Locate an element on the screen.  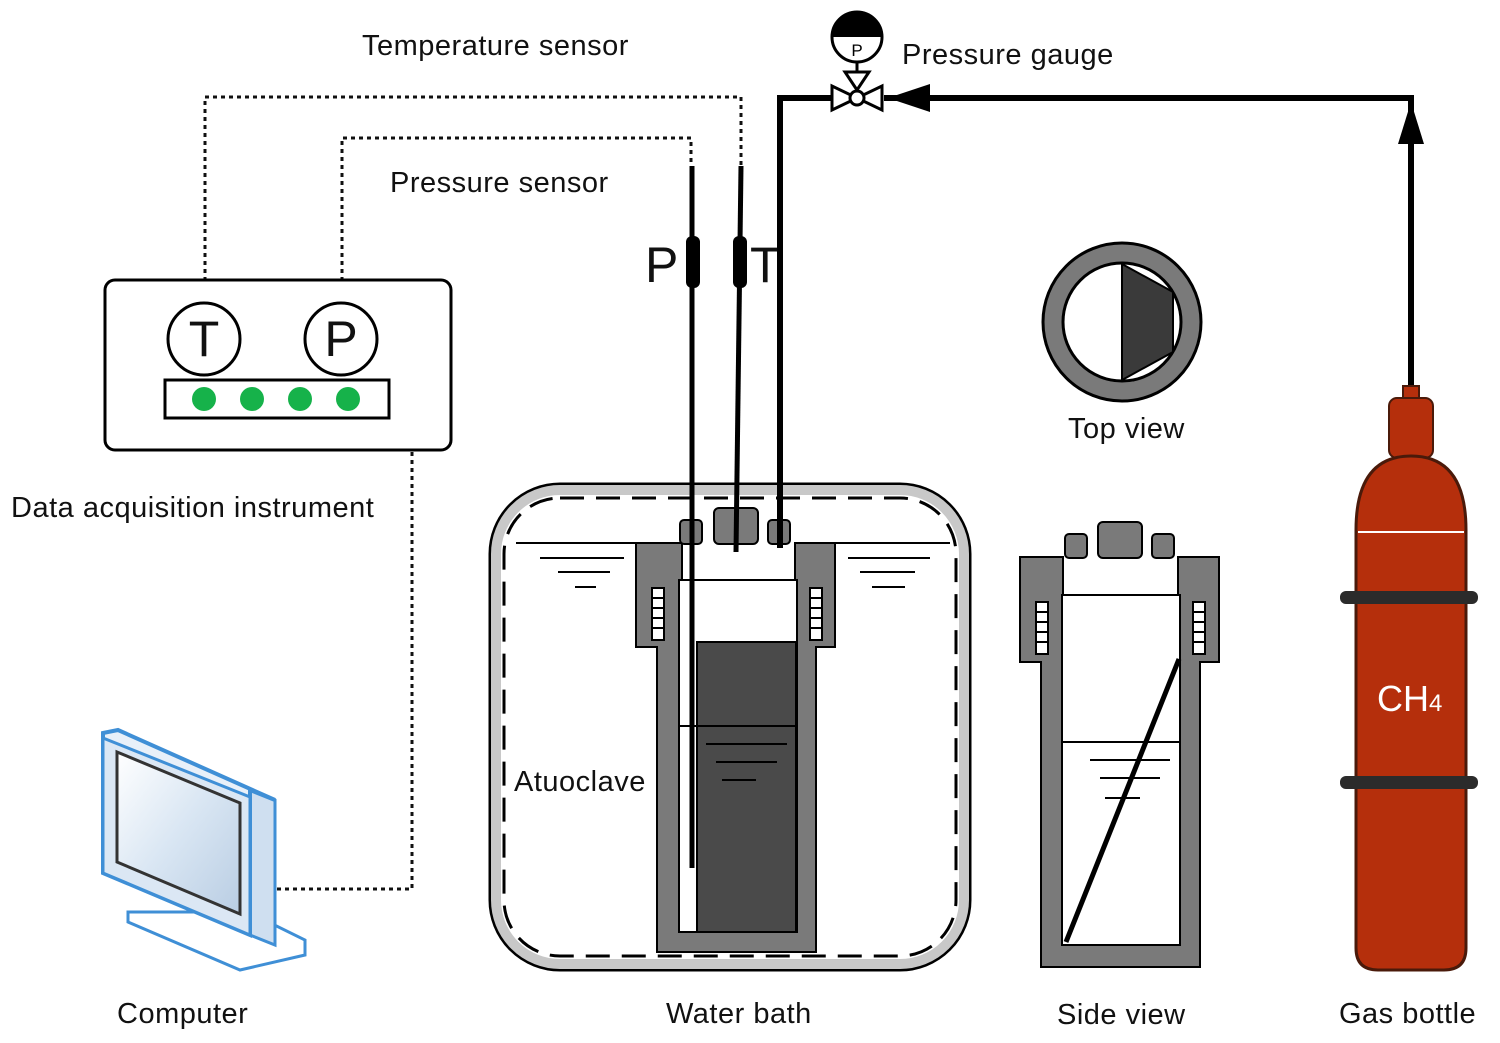
pressure-gauge-symbol: P is located at coordinates (856, 50).